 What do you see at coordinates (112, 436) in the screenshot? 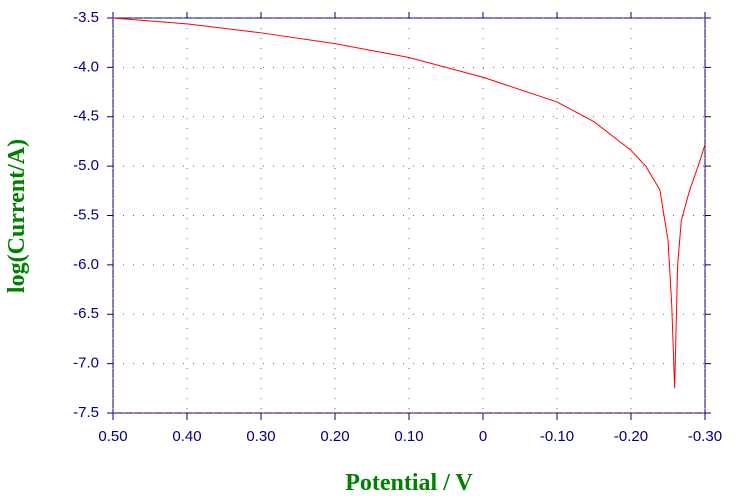
I see `x-tick-label: 0.50` at bounding box center [112, 436].